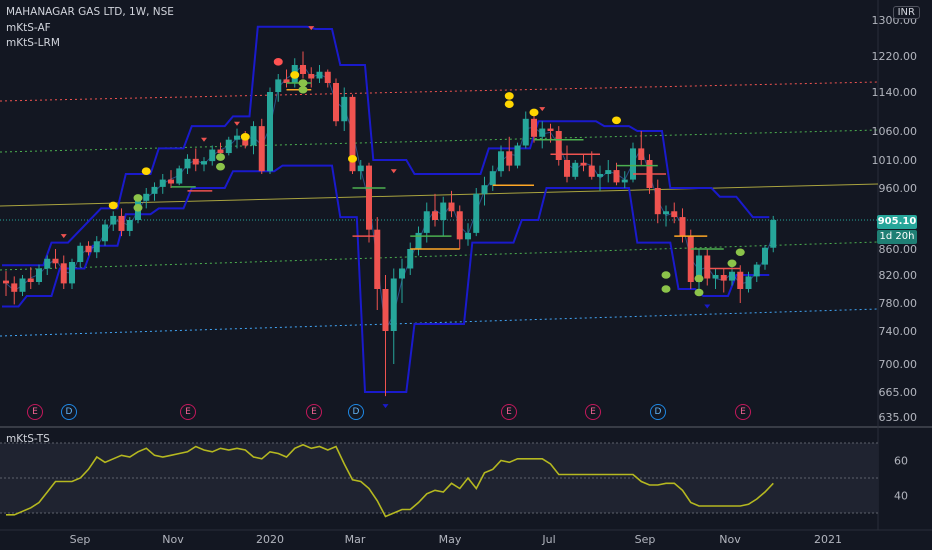 This screenshot has height=550, width=932. Describe the element at coordinates (439, 256) in the screenshot. I see `regression-mid-line` at that location.